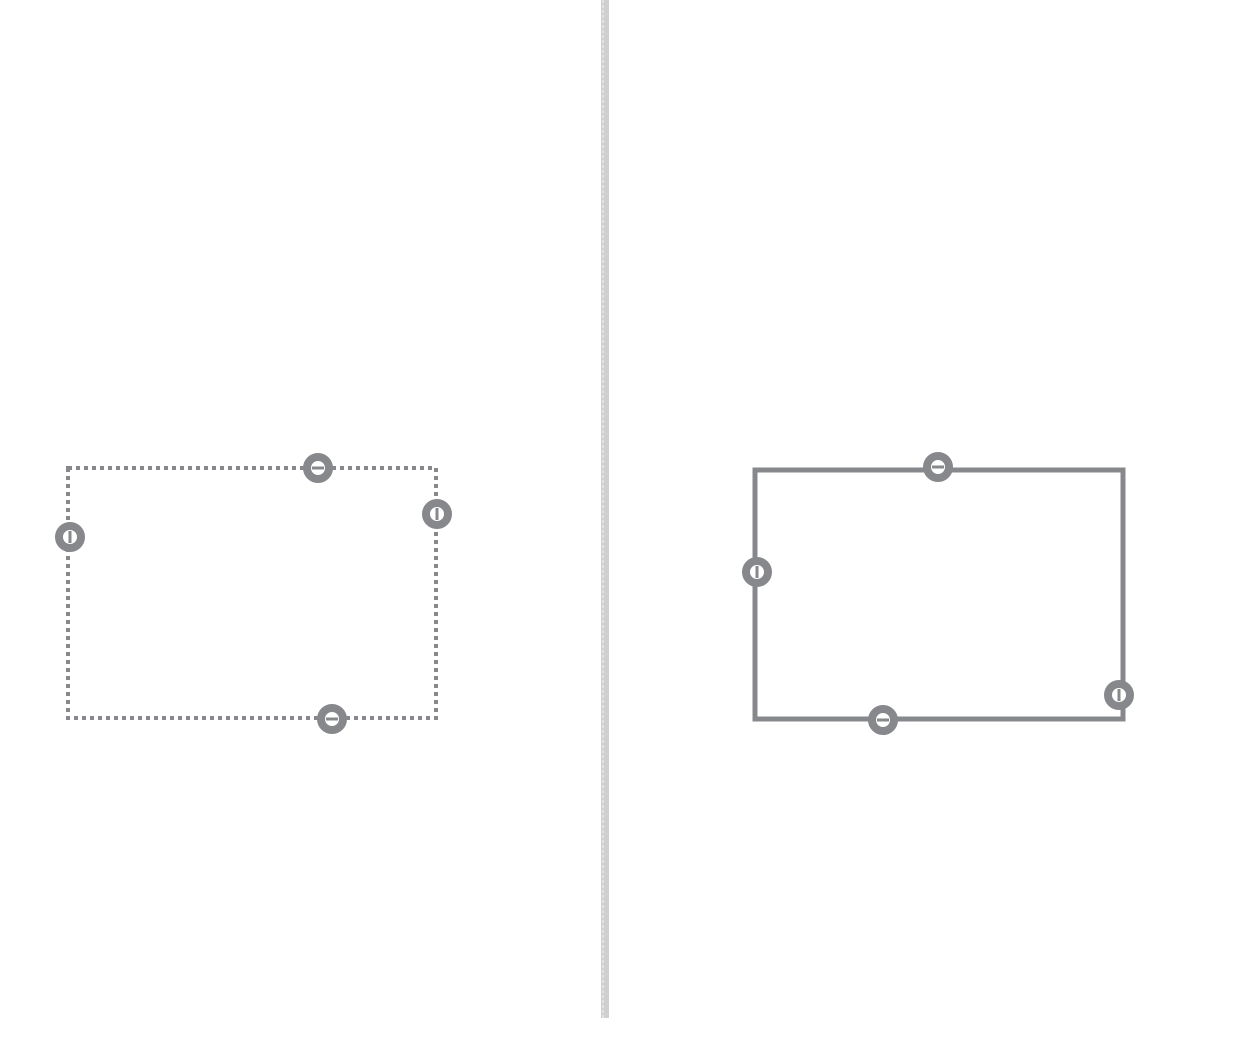 The height and width of the screenshot is (1040, 1234). I want to click on solid-rectangle, so click(939, 594).